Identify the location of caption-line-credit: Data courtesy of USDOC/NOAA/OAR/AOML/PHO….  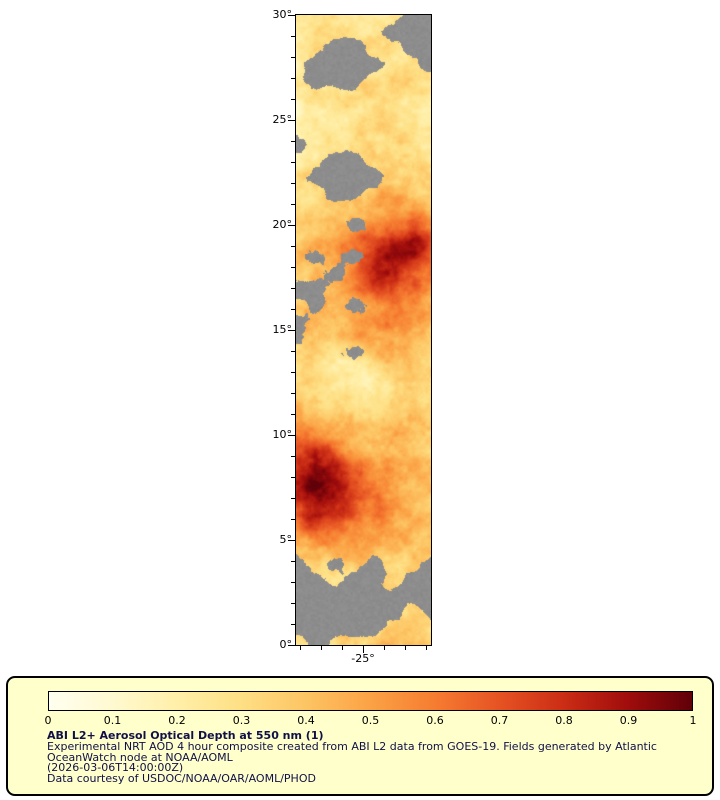
(181, 779).